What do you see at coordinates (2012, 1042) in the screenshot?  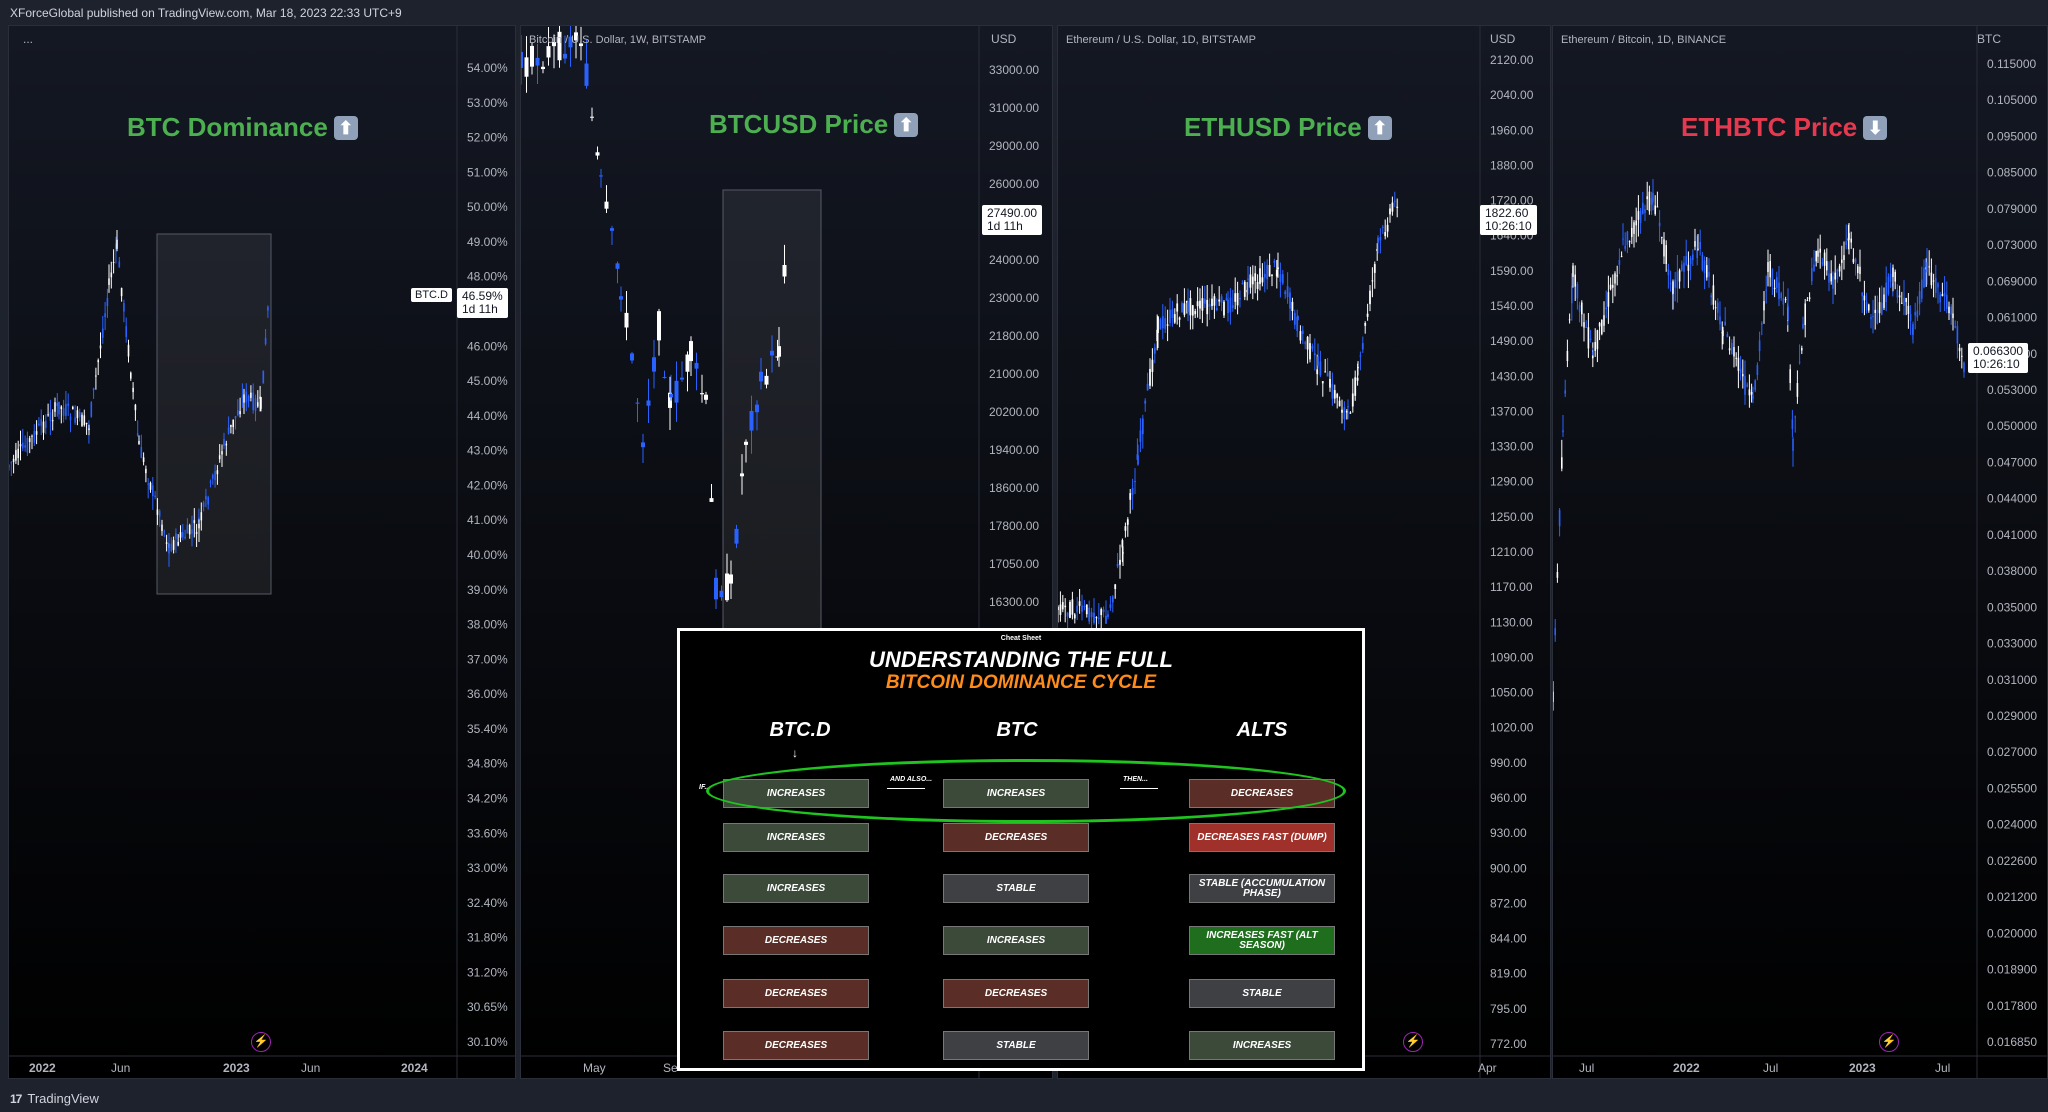 I see `y-tick-label: 0.016850` at bounding box center [2012, 1042].